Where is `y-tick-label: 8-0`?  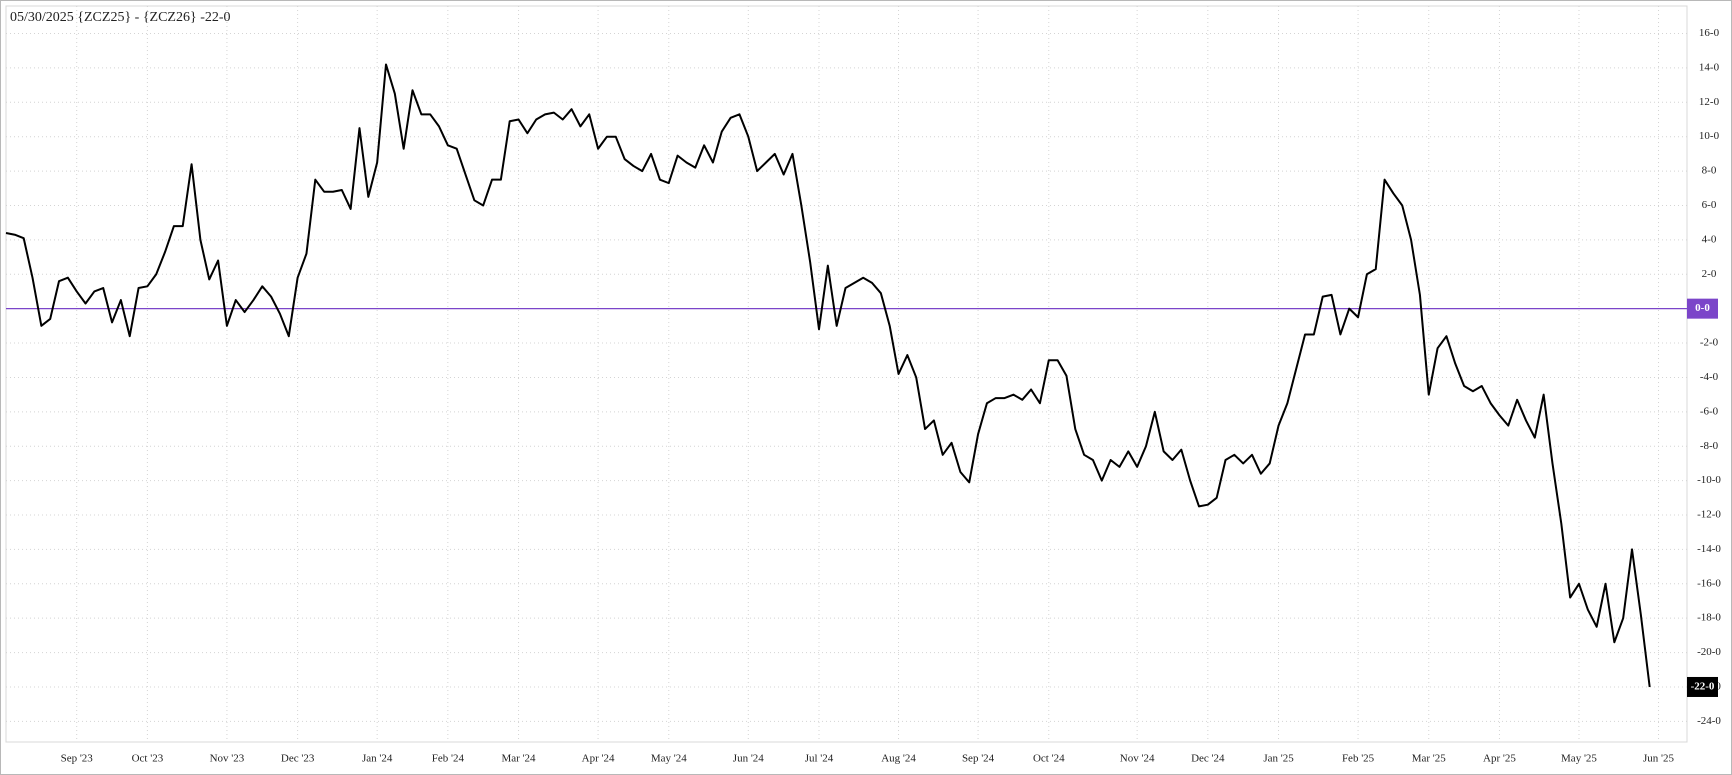 y-tick-label: 8-0 is located at coordinates (1709, 171).